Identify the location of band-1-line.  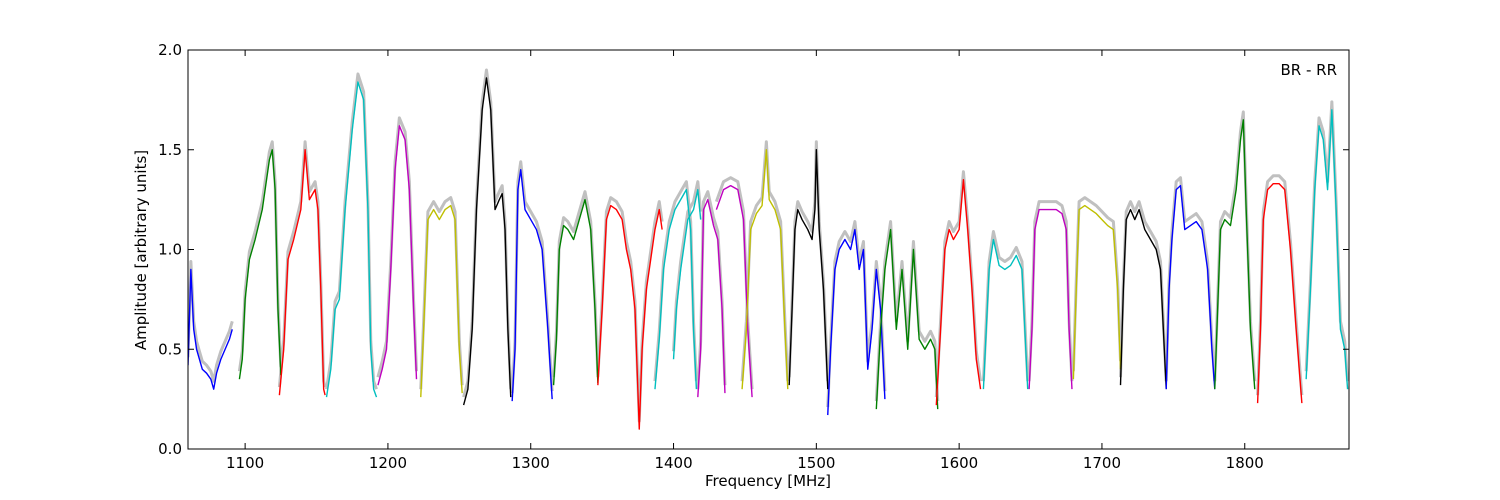
(210, 329).